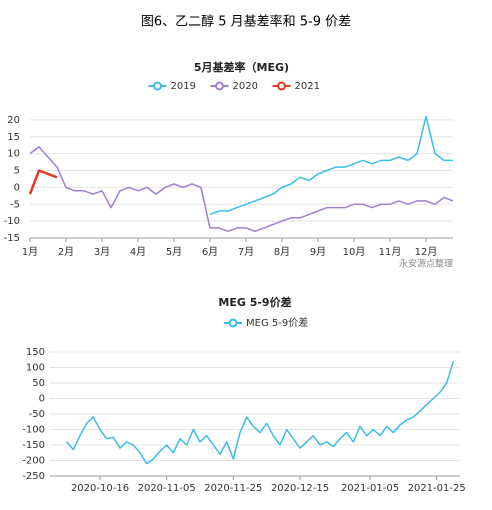 The width and height of the screenshot is (492, 510). Describe the element at coordinates (246, 252) in the screenshot. I see `x-tick-label: 7月` at that location.